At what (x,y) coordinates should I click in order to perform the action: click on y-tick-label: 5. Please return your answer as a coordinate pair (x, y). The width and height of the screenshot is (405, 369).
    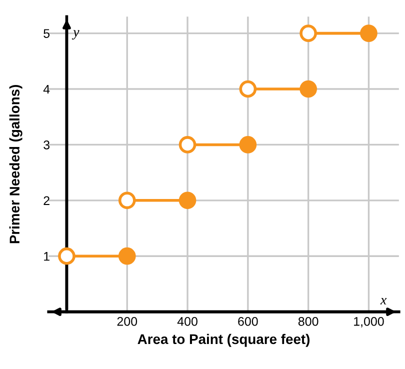
    Looking at the image, I should click on (47, 33).